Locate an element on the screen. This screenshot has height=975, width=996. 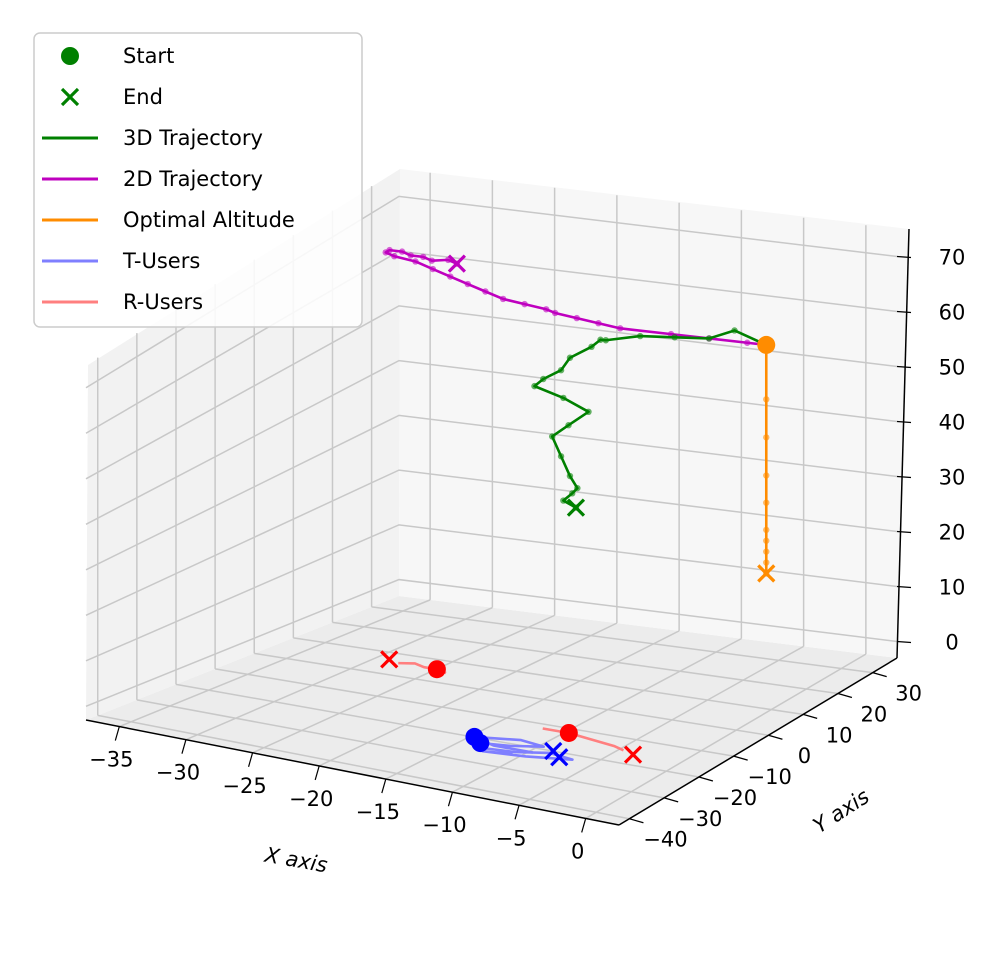
x-tick-label: −35 is located at coordinates (111, 760).